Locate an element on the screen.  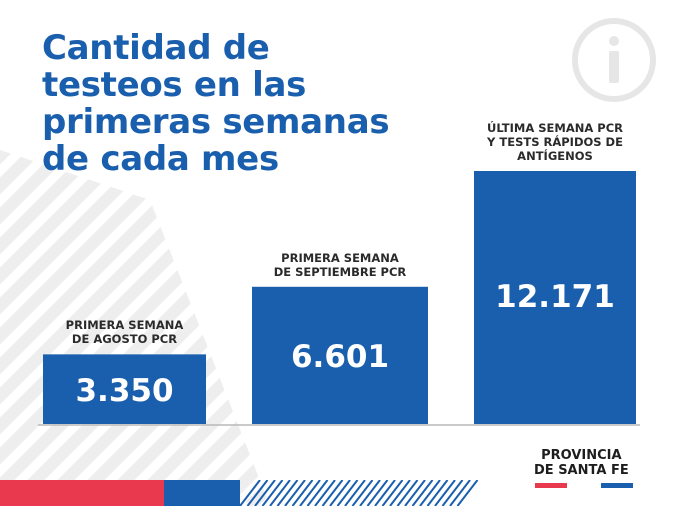
brand-line-2: DE SANTA FE is located at coordinates (581, 470).